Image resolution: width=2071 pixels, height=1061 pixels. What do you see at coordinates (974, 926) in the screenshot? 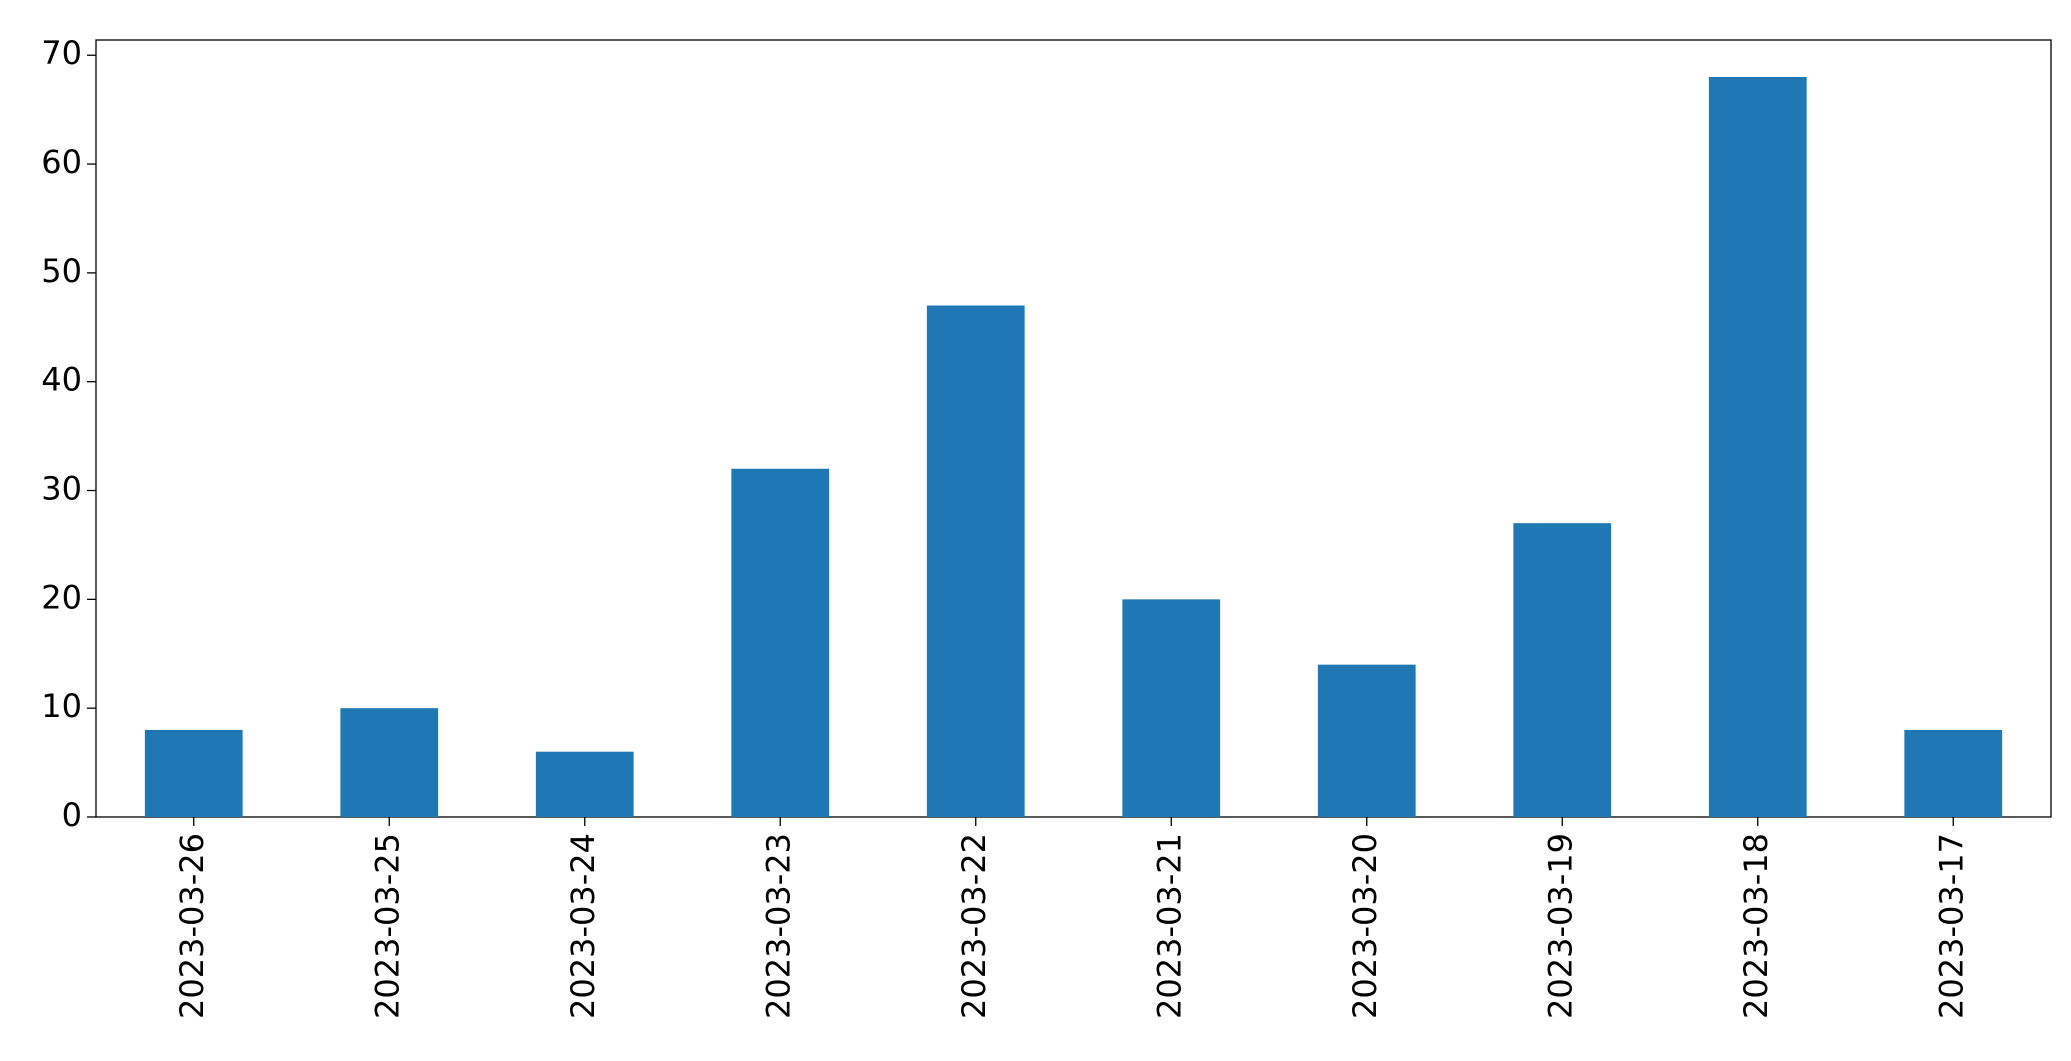
I see `x-tick-label: 2023-03-22` at bounding box center [974, 926].